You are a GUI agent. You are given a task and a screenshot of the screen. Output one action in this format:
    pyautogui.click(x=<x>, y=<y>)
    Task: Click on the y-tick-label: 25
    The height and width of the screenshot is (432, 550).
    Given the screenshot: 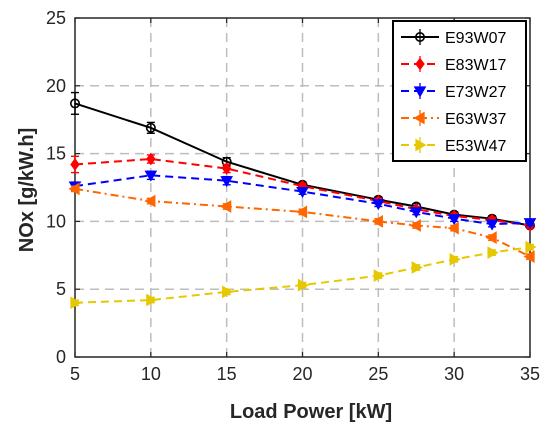 What is the action you would take?
    pyautogui.click(x=56, y=18)
    